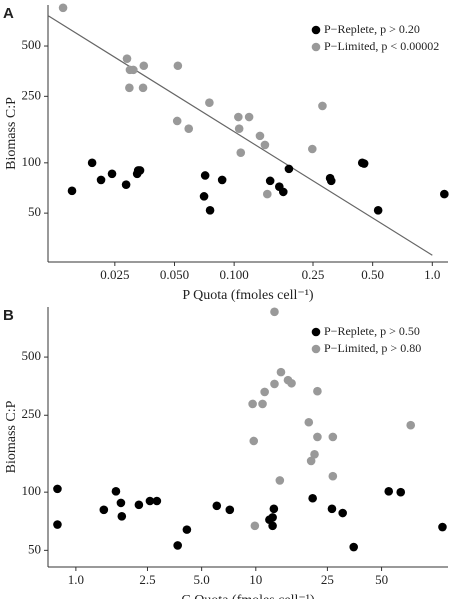  I want to click on x-tick-label: 0.100, so click(234, 274).